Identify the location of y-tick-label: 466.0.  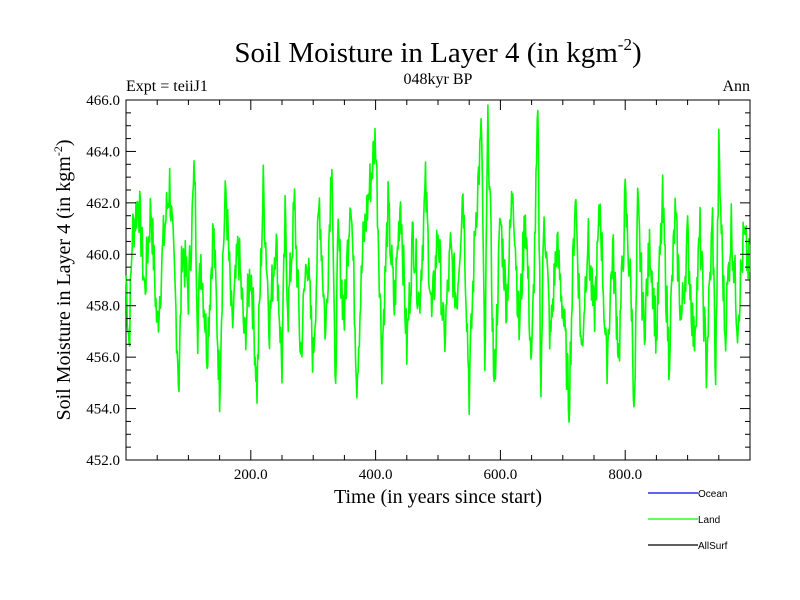
(103, 101).